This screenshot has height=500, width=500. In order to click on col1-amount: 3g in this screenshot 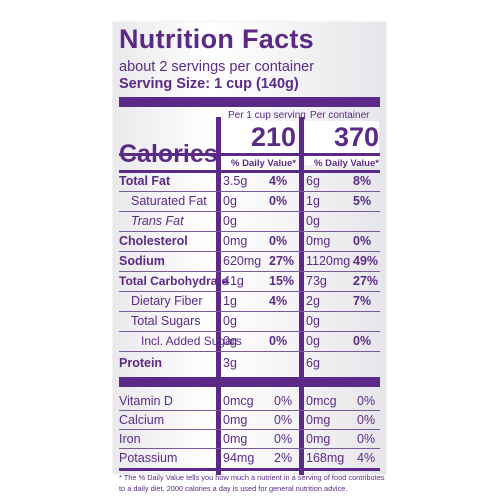, I will do `click(230, 363)`.